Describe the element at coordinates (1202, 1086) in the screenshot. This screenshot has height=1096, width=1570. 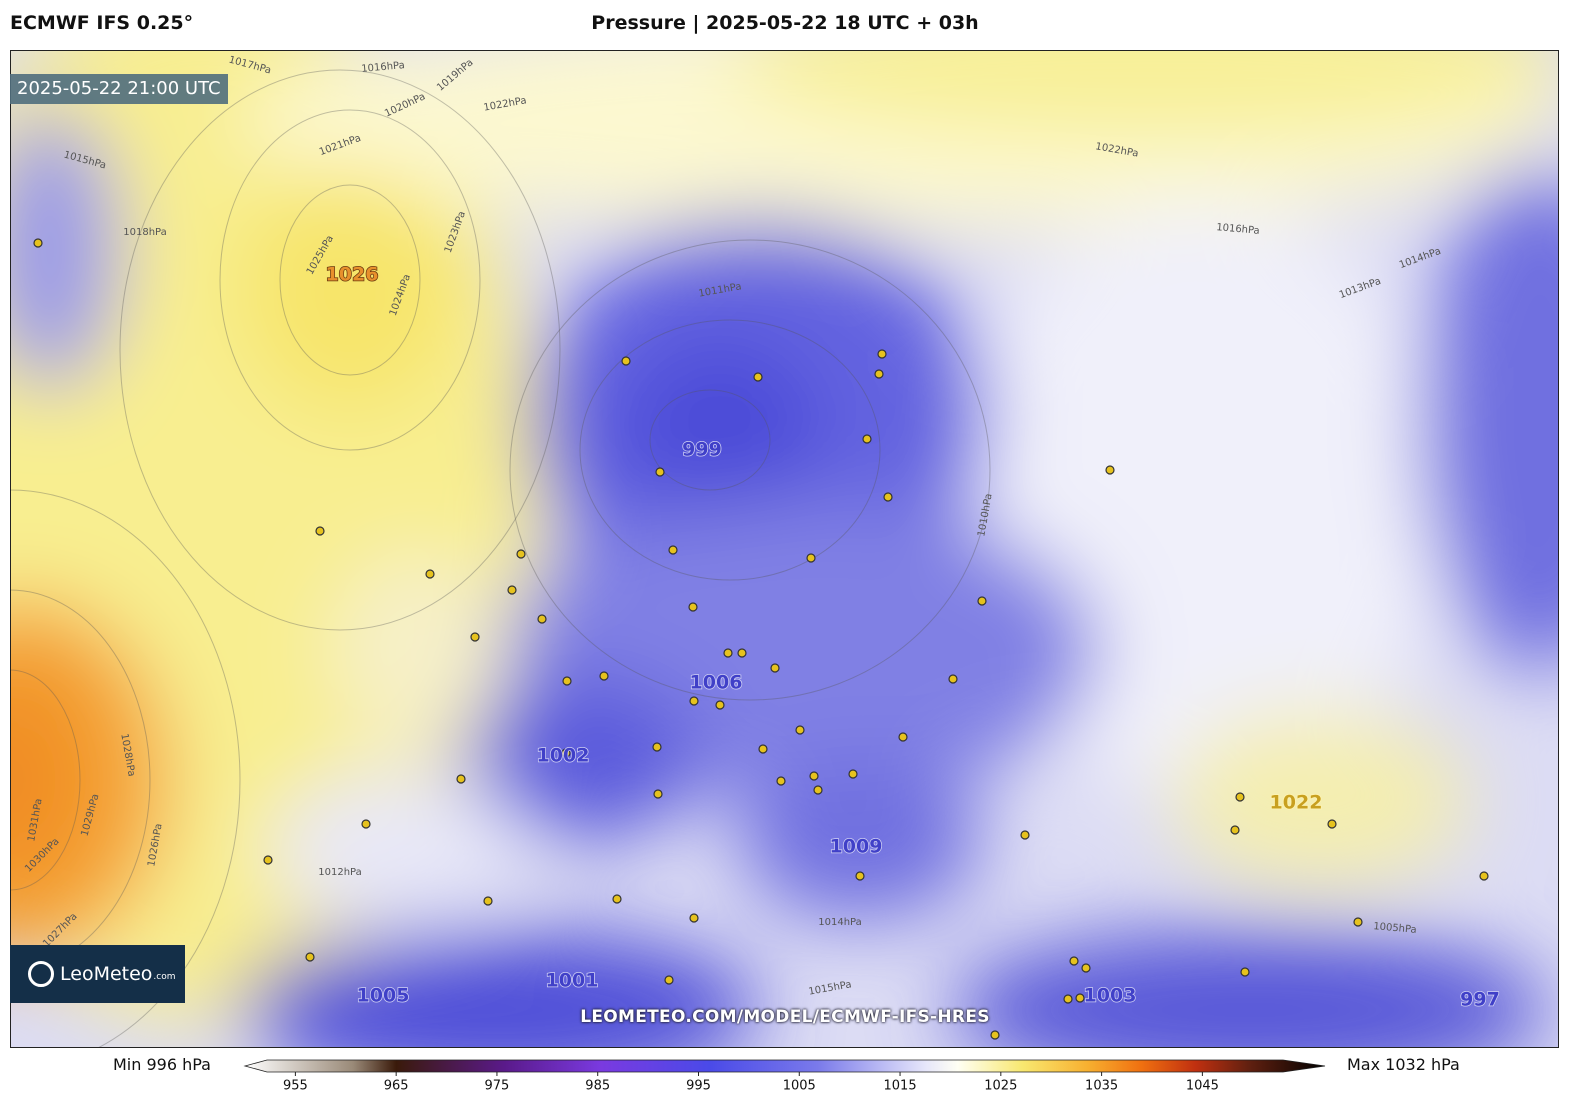
I see `colorbar-tick-label: 1045` at that location.